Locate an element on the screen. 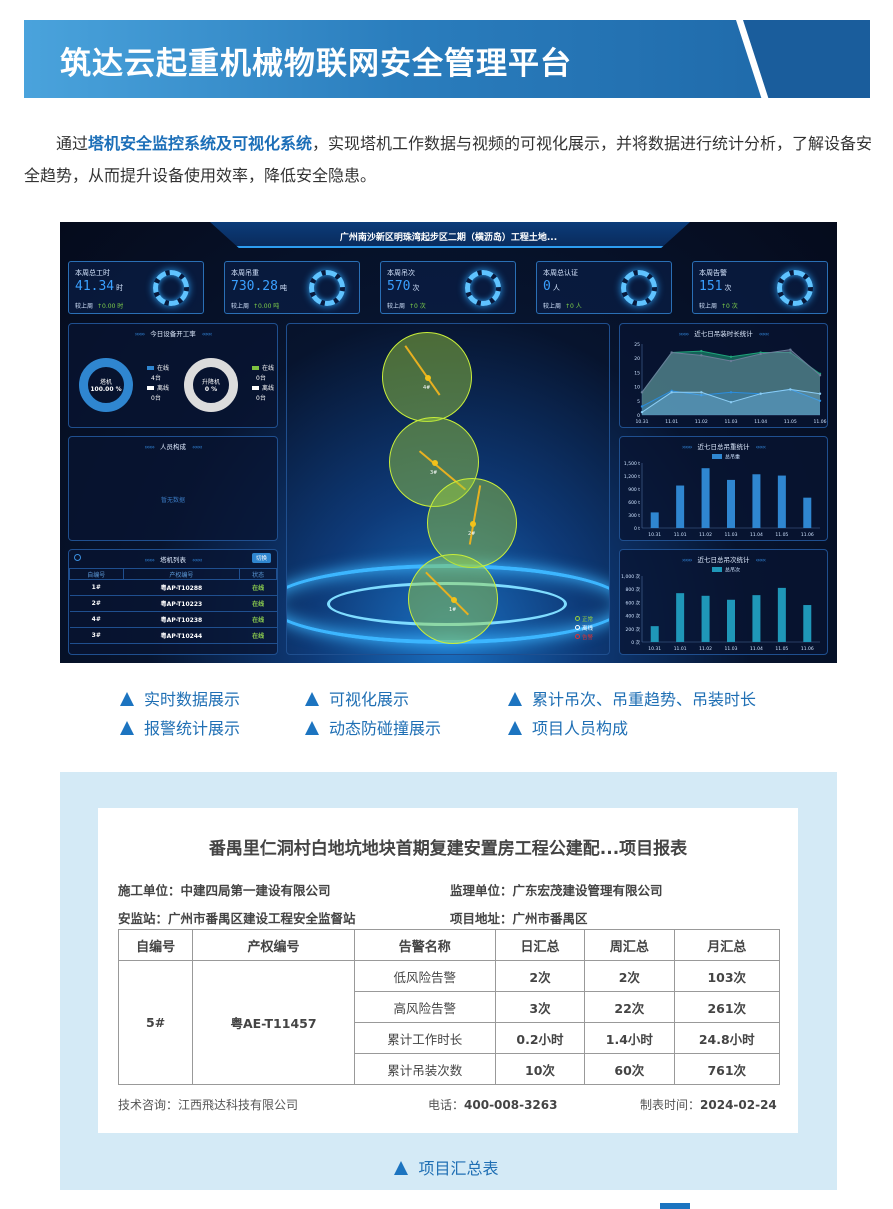  x-tick-label: 11.04 is located at coordinates (756, 535).